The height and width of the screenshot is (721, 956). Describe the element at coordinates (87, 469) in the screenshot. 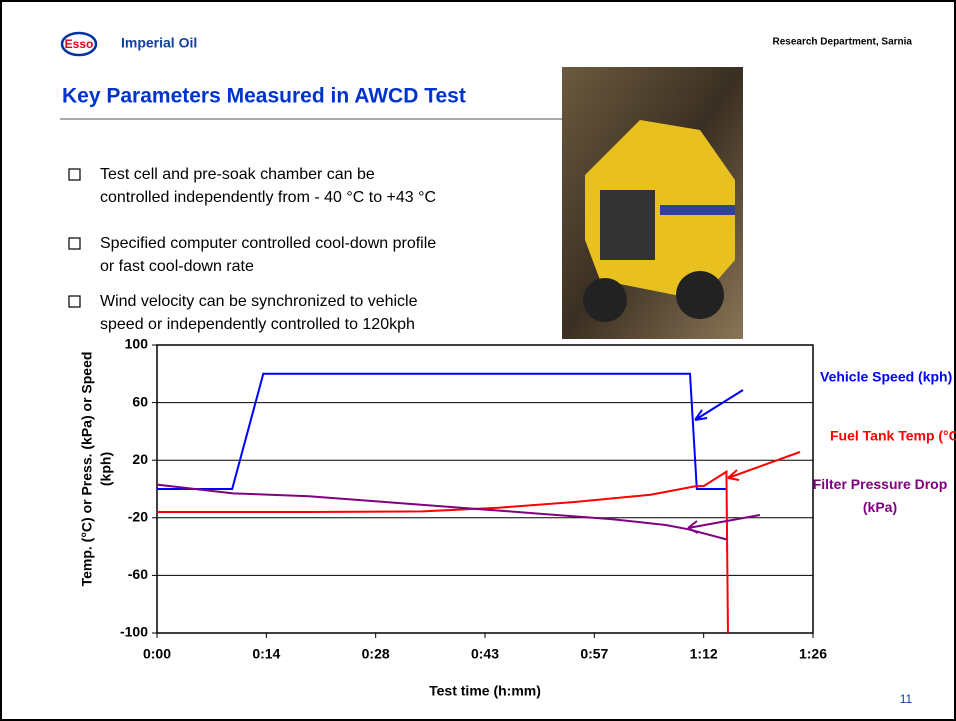

I see `y-axis-title: Temp. (°C) or Press. (kPa) or Speed` at that location.